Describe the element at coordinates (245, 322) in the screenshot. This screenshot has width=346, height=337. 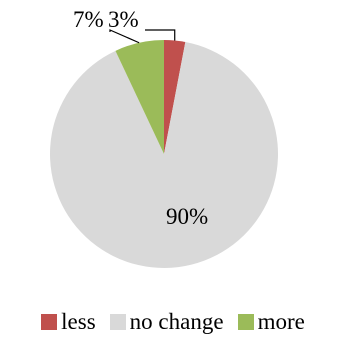
I see `legend-swatch-more` at that location.